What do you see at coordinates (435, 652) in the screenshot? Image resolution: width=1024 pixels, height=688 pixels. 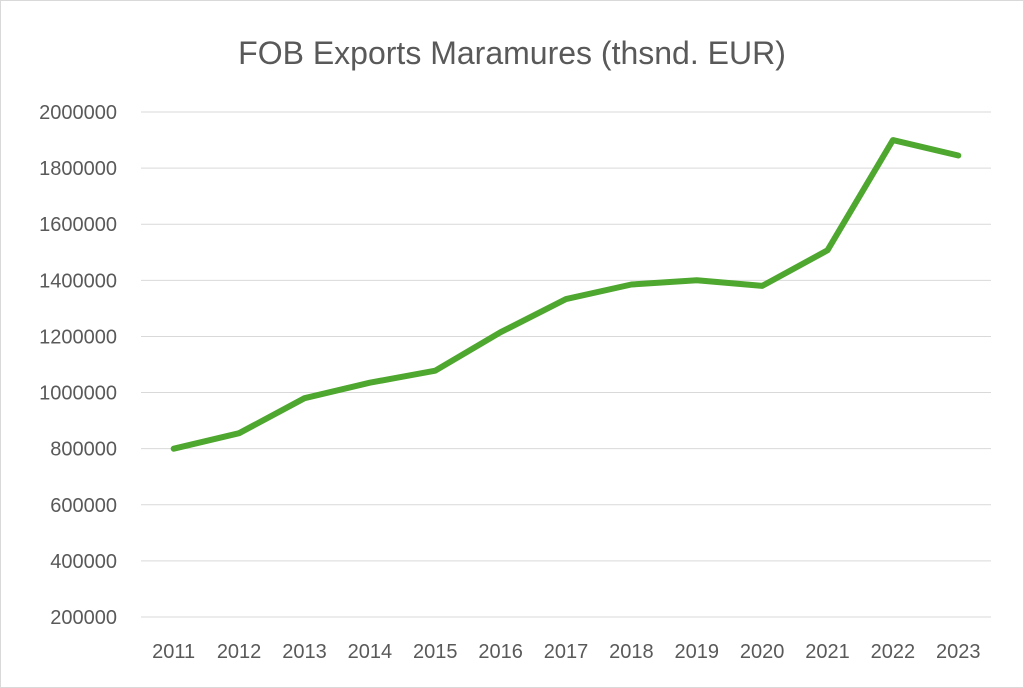 I see `x-tick-label: 2015` at bounding box center [435, 652].